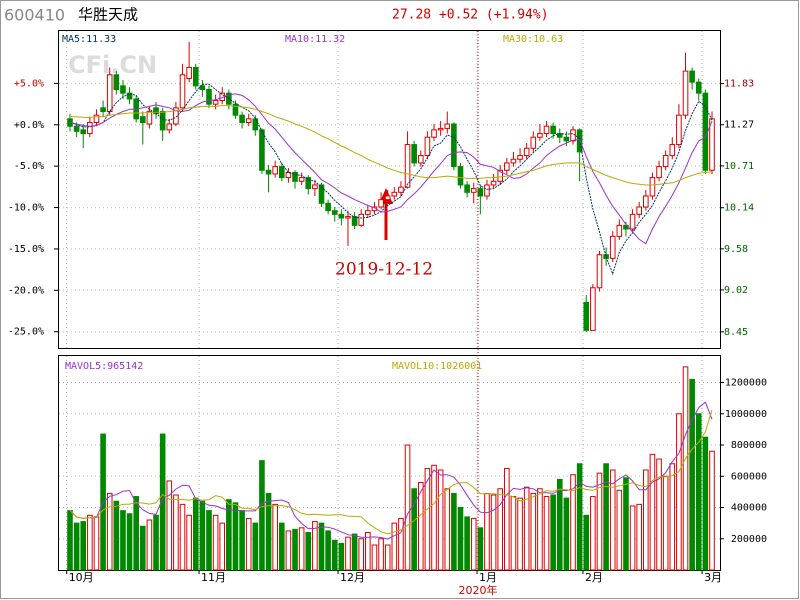  I want to click on vol-tick-label: 600000, so click(749, 476).